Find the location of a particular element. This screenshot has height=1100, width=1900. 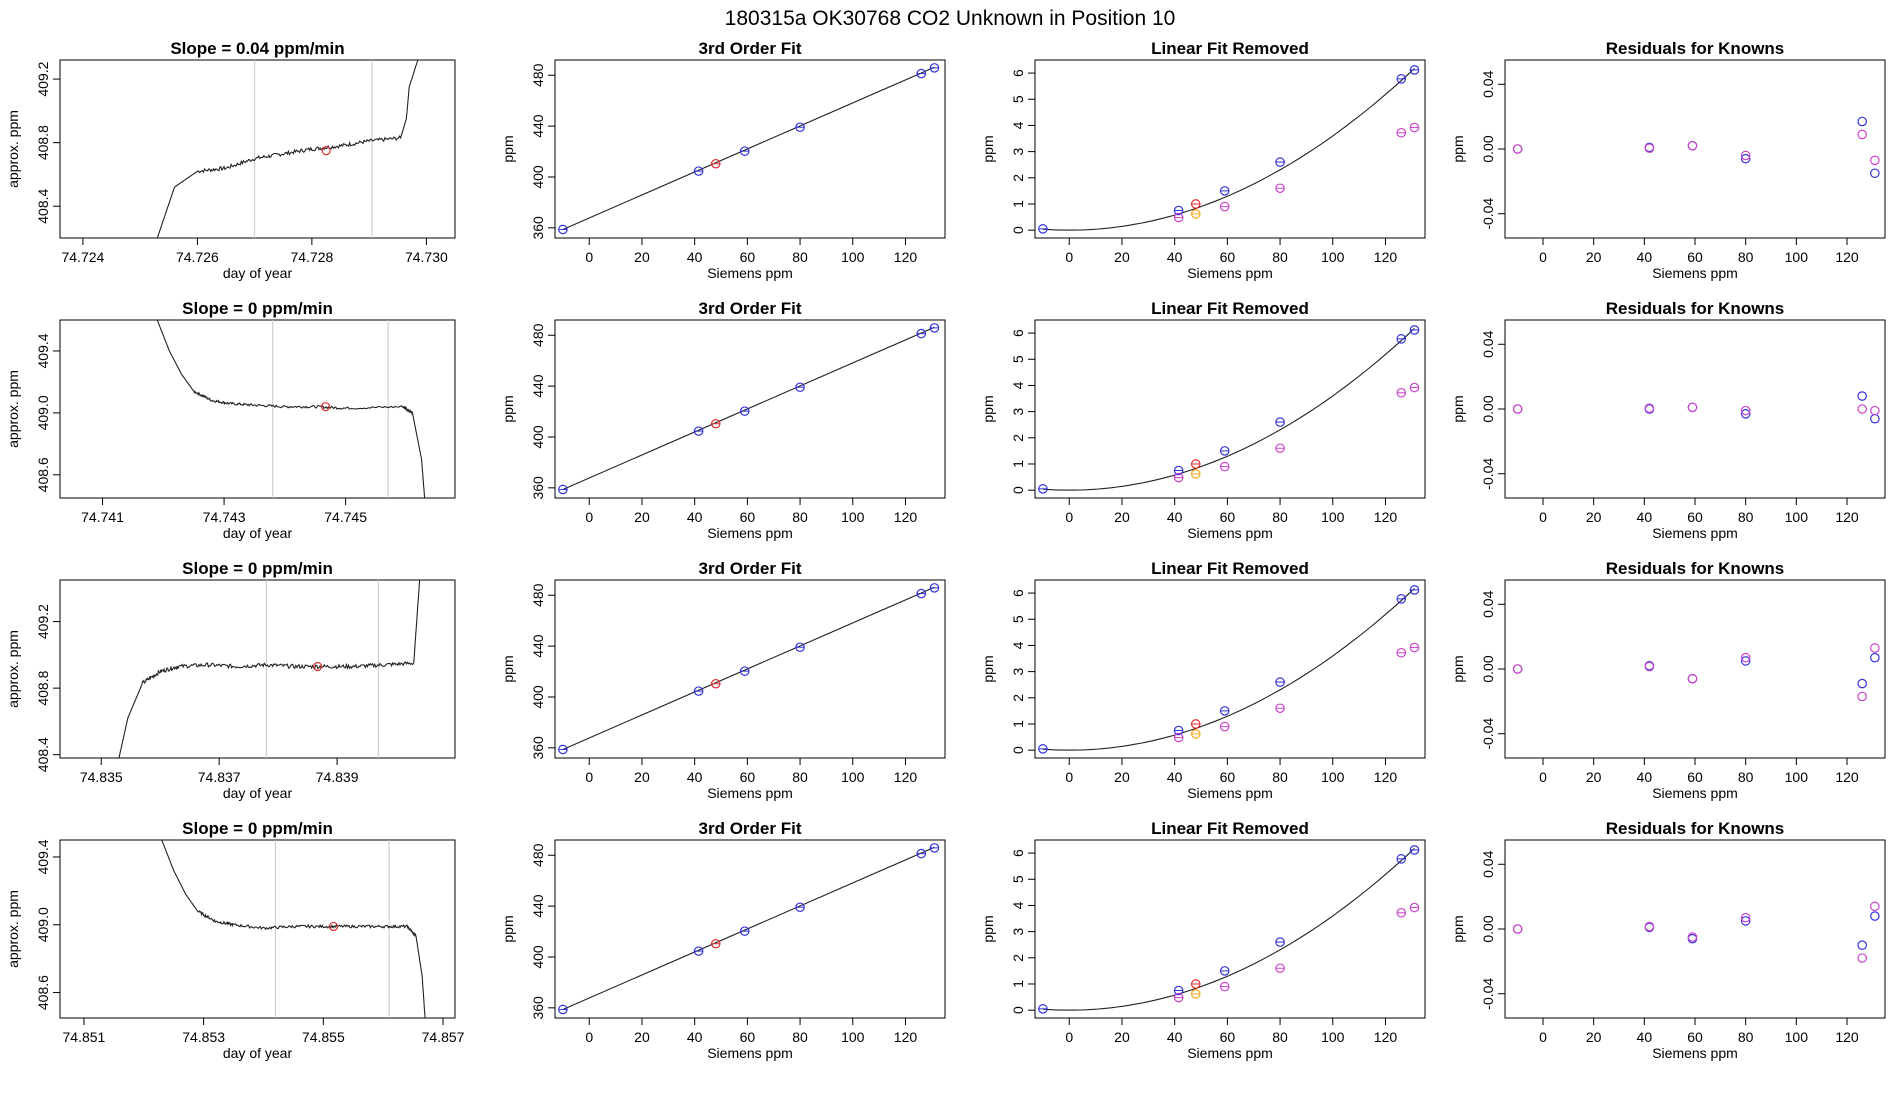

mean-value-marker is located at coordinates (318, 666).